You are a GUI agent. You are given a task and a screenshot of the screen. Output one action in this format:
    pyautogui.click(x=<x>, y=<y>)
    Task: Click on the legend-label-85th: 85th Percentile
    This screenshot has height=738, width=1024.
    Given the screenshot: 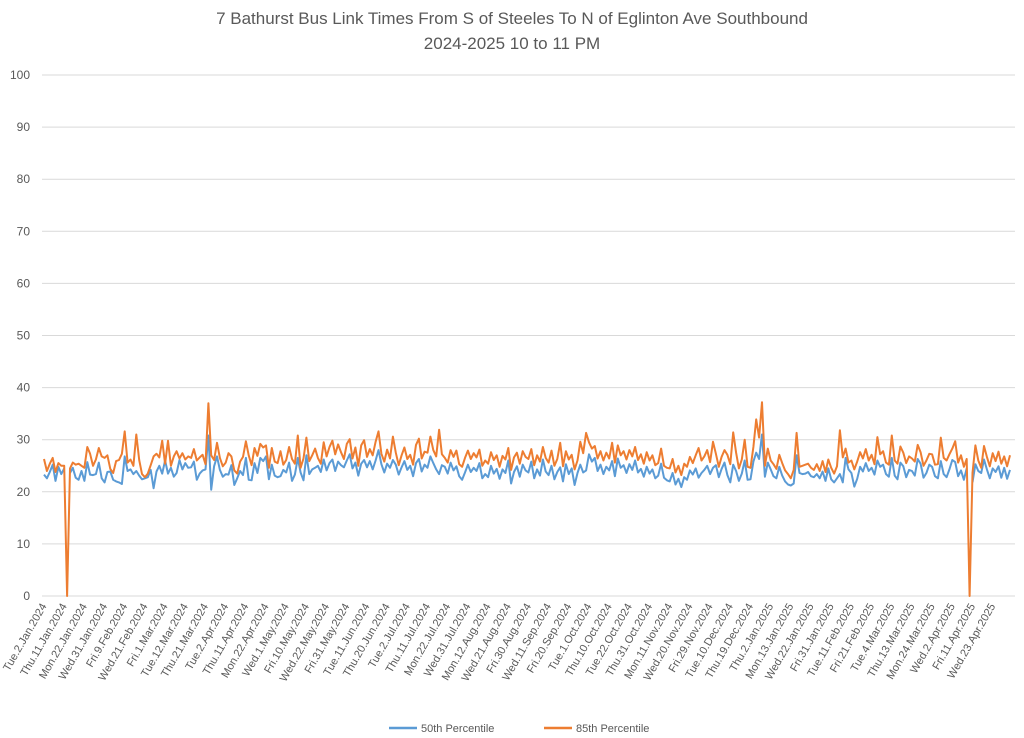 What is the action you would take?
    pyautogui.click(x=612, y=729)
    